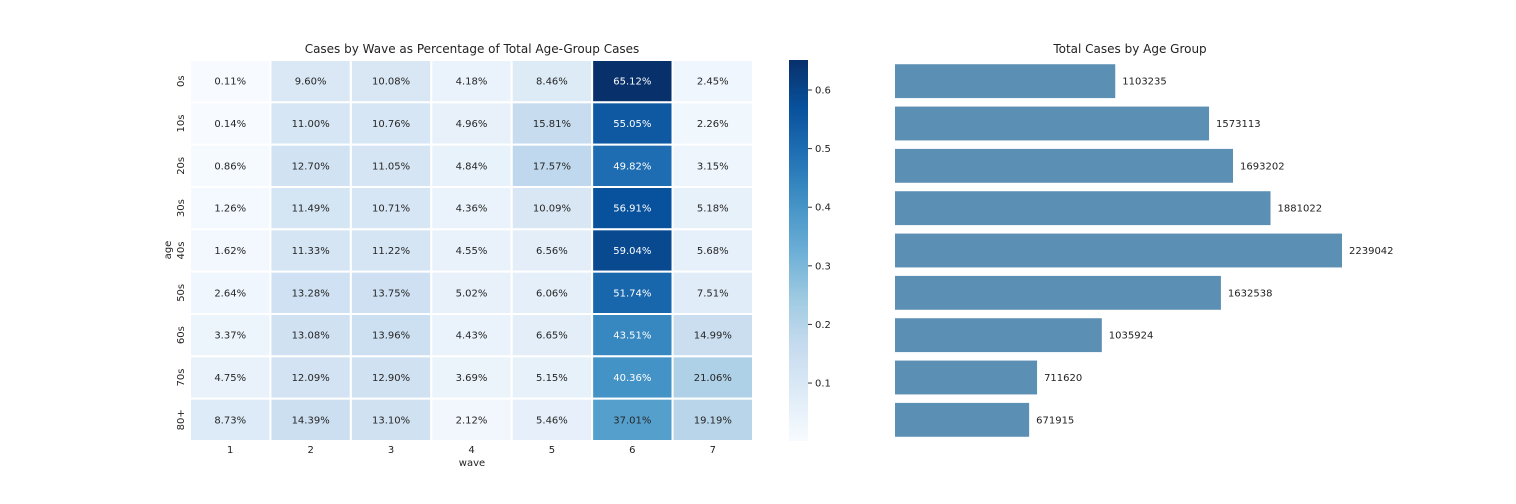 Image resolution: width=1516 pixels, height=504 pixels. Describe the element at coordinates (391, 251) in the screenshot. I see `heatmap-cell-label: 11.22%` at that location.